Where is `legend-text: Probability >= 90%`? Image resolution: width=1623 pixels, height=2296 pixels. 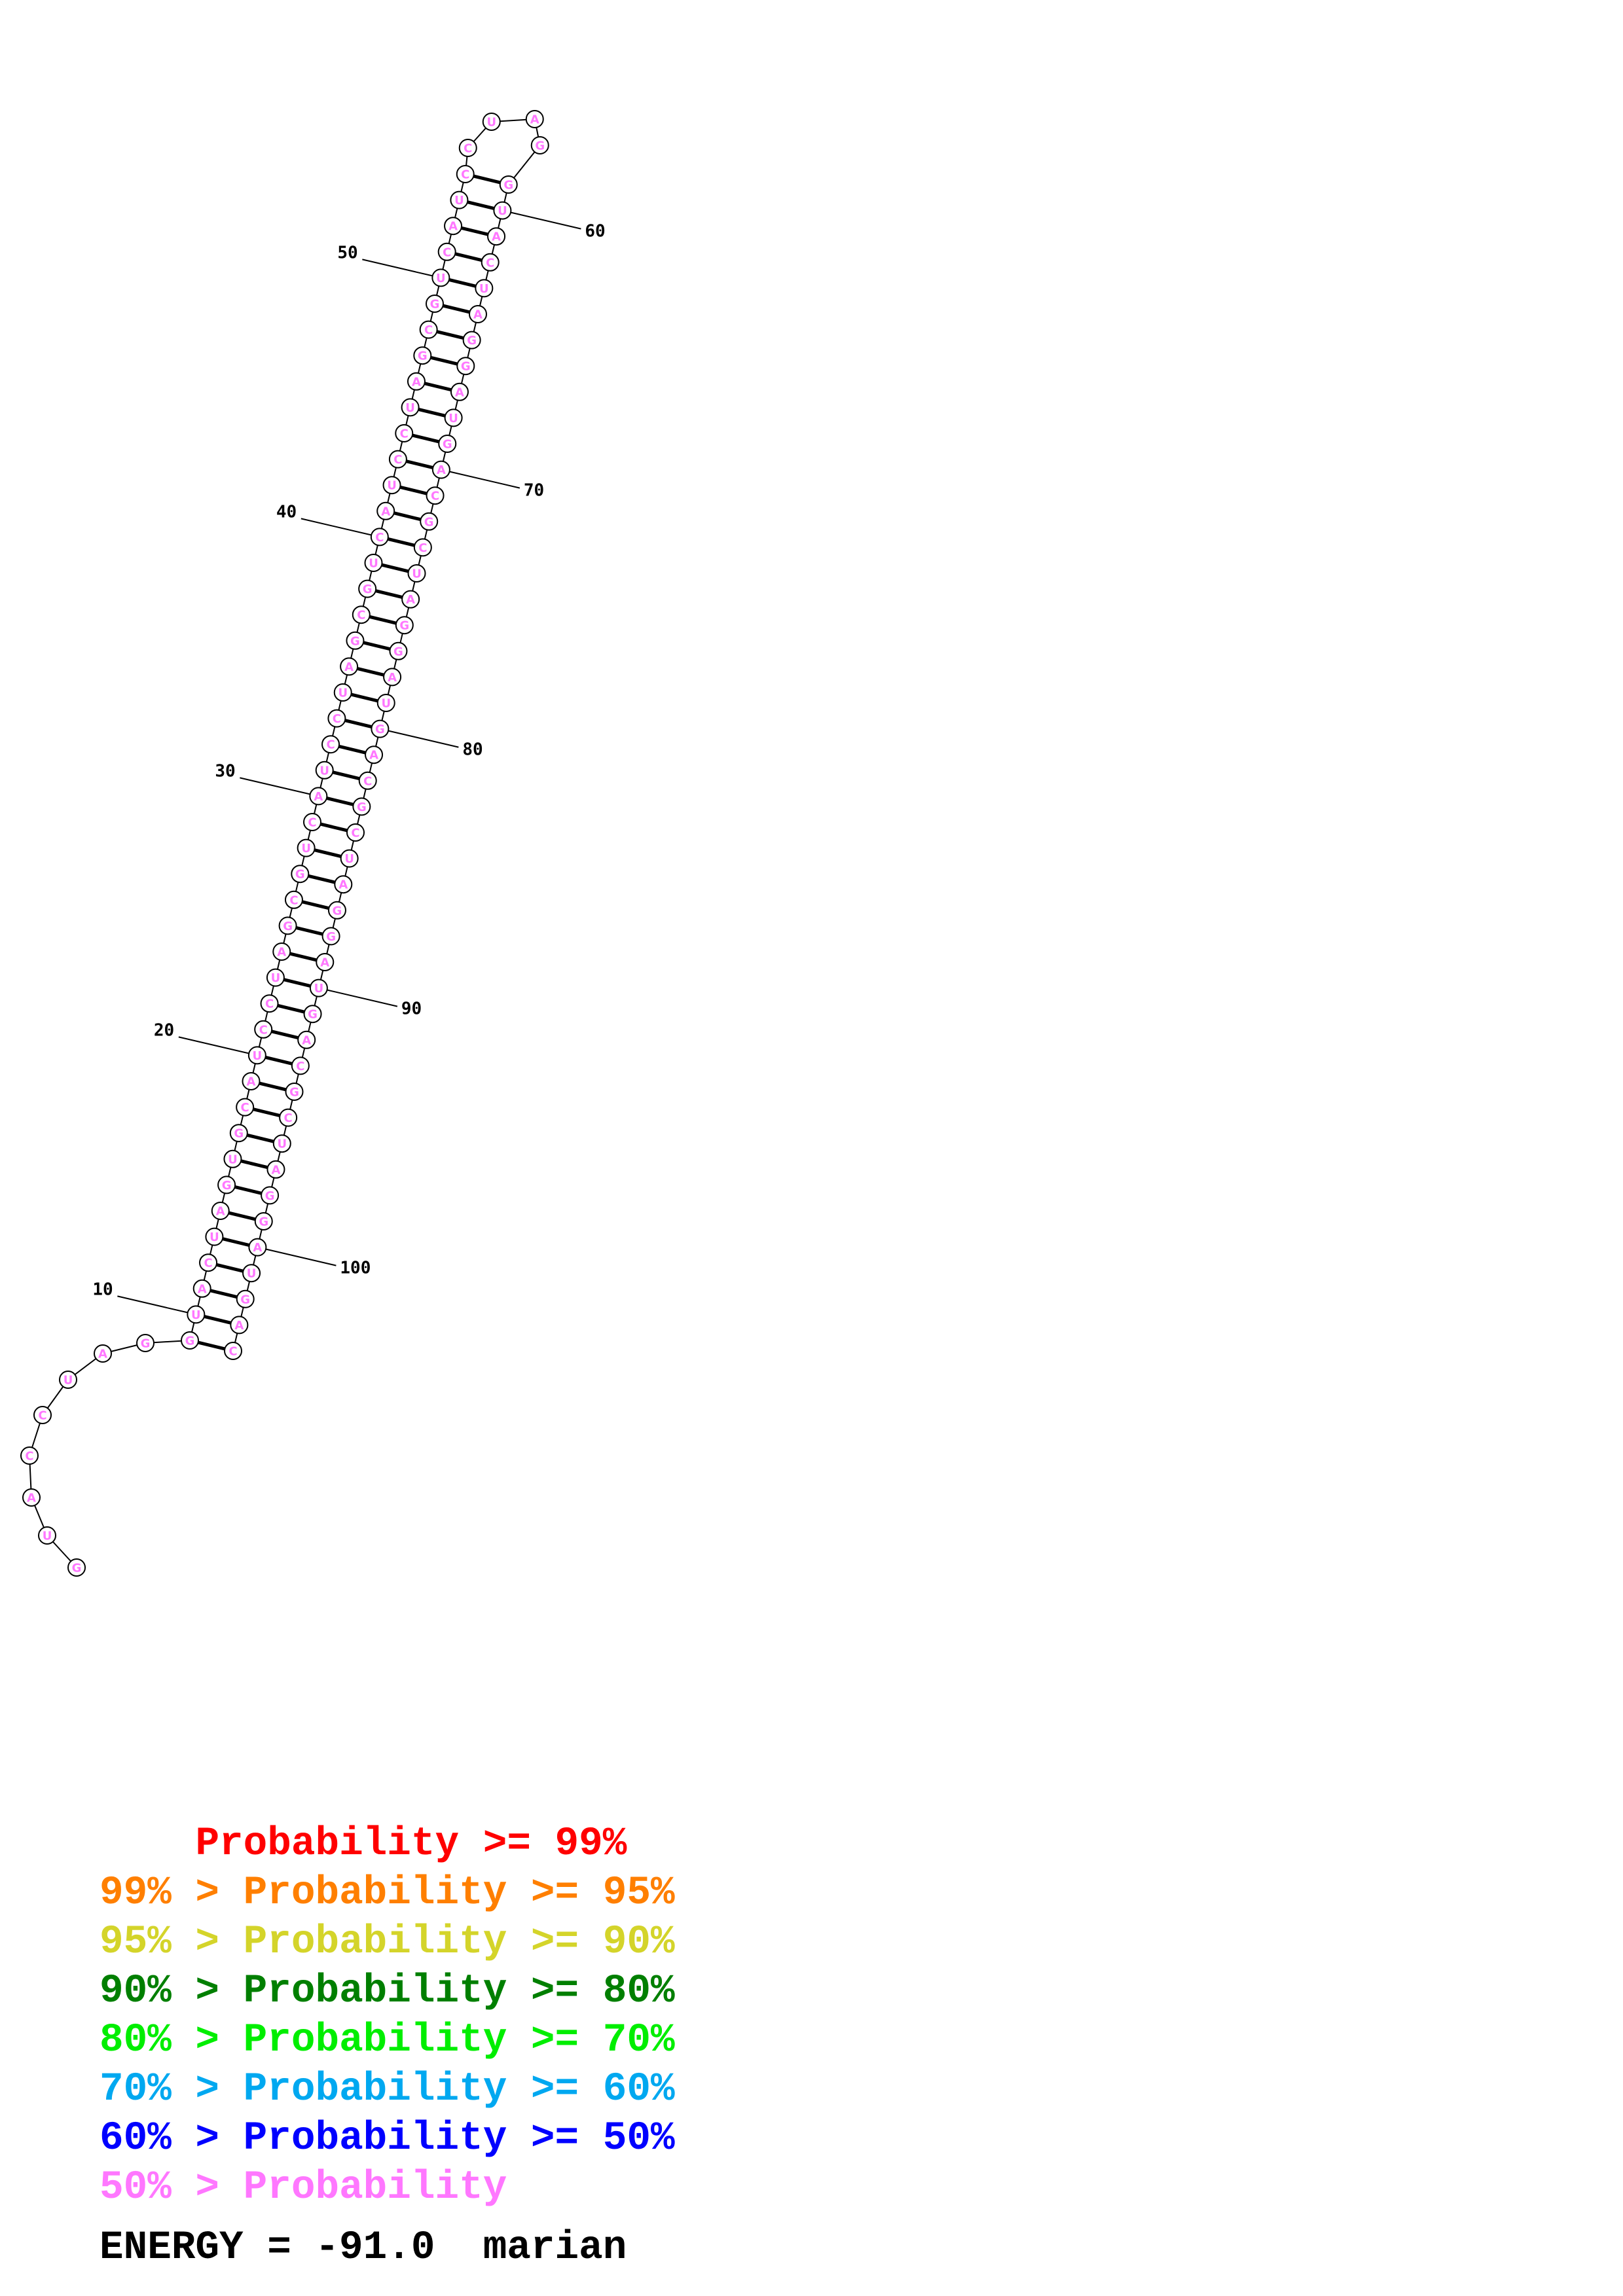
legend-text: Probability >= 90% is located at coordinates (459, 1942).